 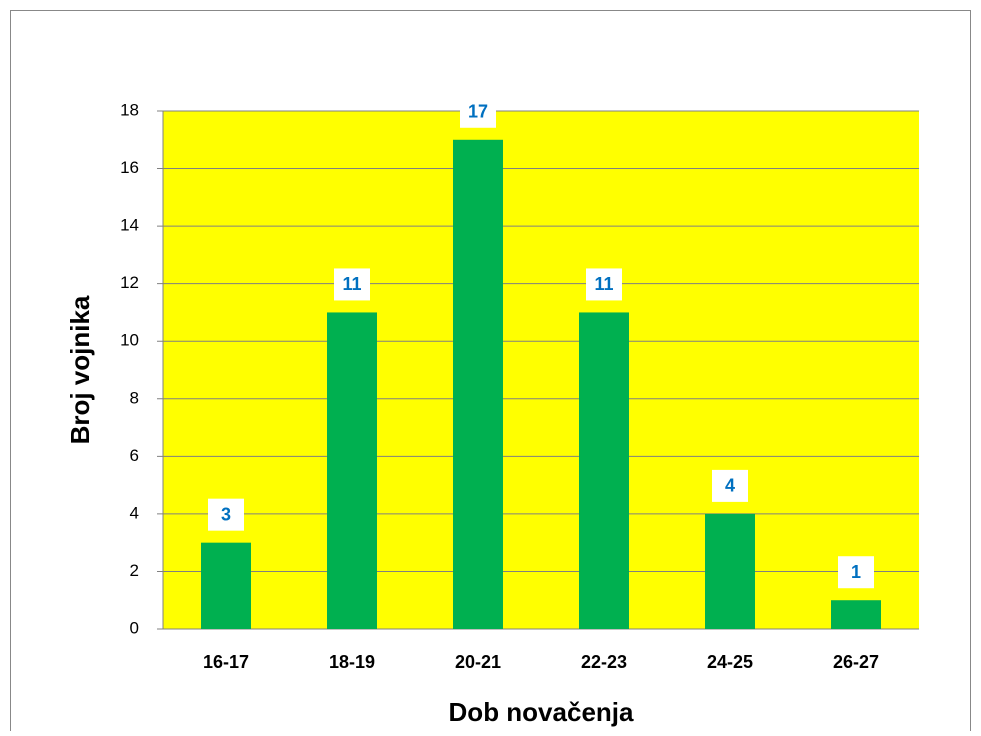 I want to click on y-tick-label: 8, so click(x=134, y=397).